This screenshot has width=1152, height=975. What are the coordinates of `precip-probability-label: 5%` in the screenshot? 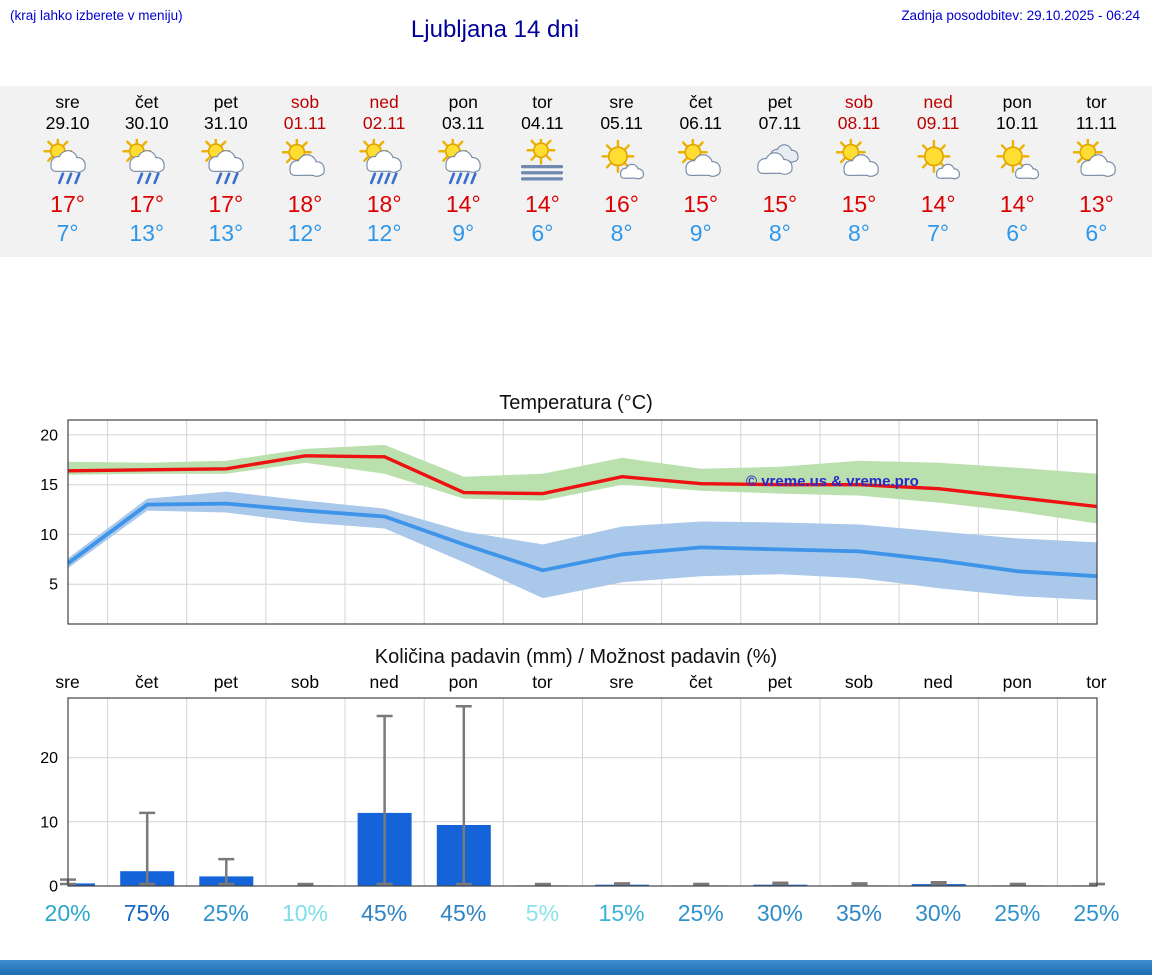 It's located at (542, 913).